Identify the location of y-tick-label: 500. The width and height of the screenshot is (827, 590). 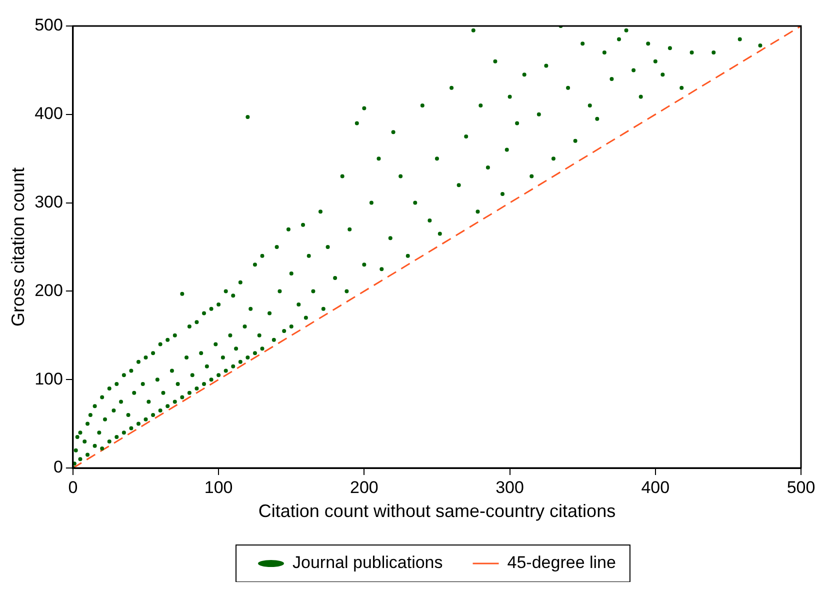
(48, 25).